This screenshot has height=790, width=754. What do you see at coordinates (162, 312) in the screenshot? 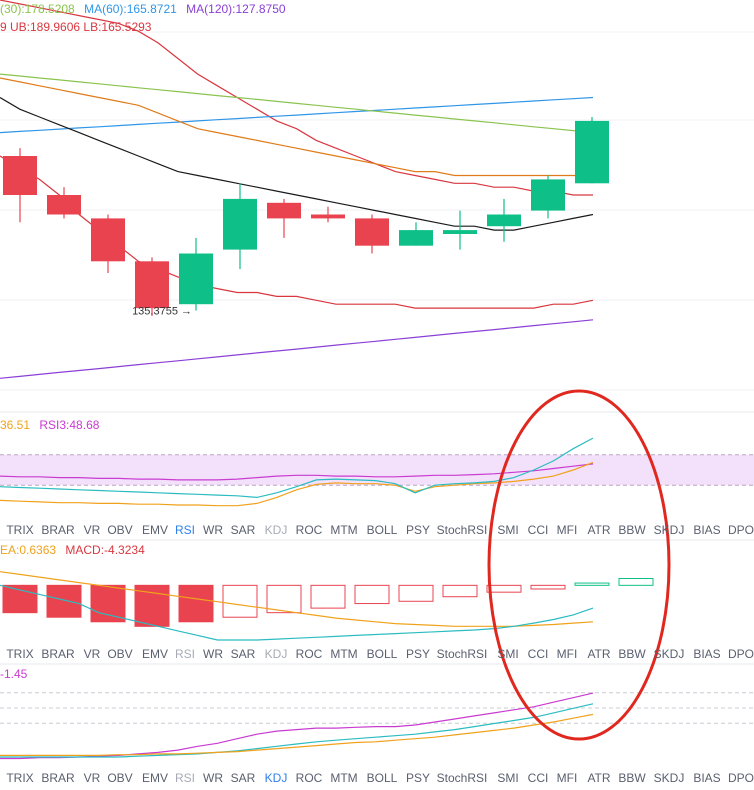
I see `low-price-label: 135.3755 →` at bounding box center [162, 312].